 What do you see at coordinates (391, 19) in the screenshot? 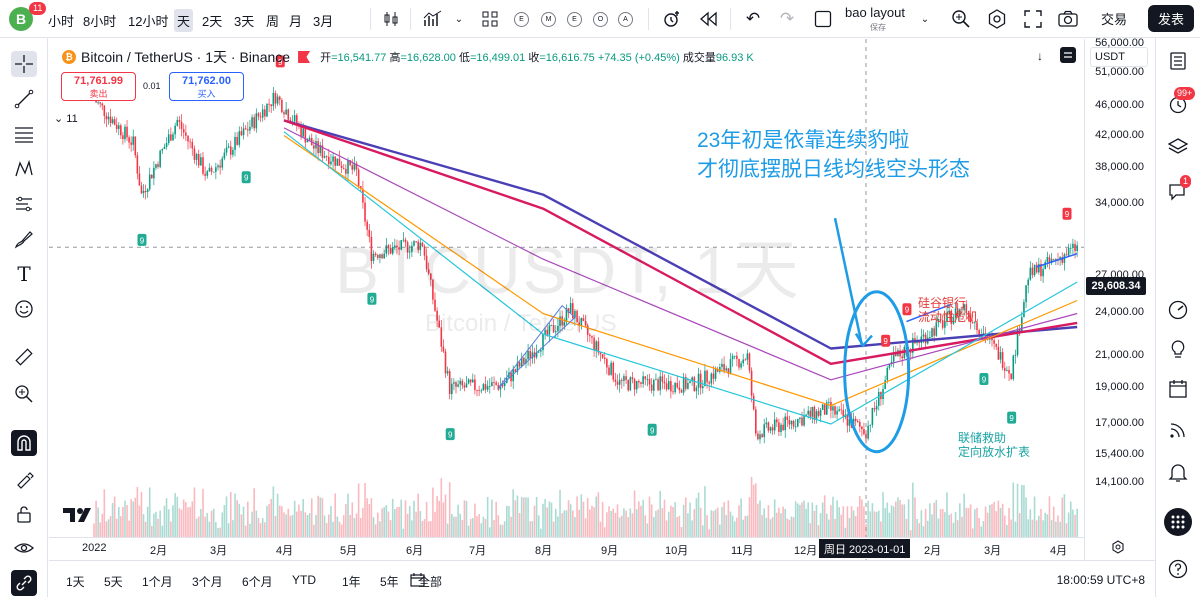
I see `candlestick-icon` at bounding box center [391, 19].